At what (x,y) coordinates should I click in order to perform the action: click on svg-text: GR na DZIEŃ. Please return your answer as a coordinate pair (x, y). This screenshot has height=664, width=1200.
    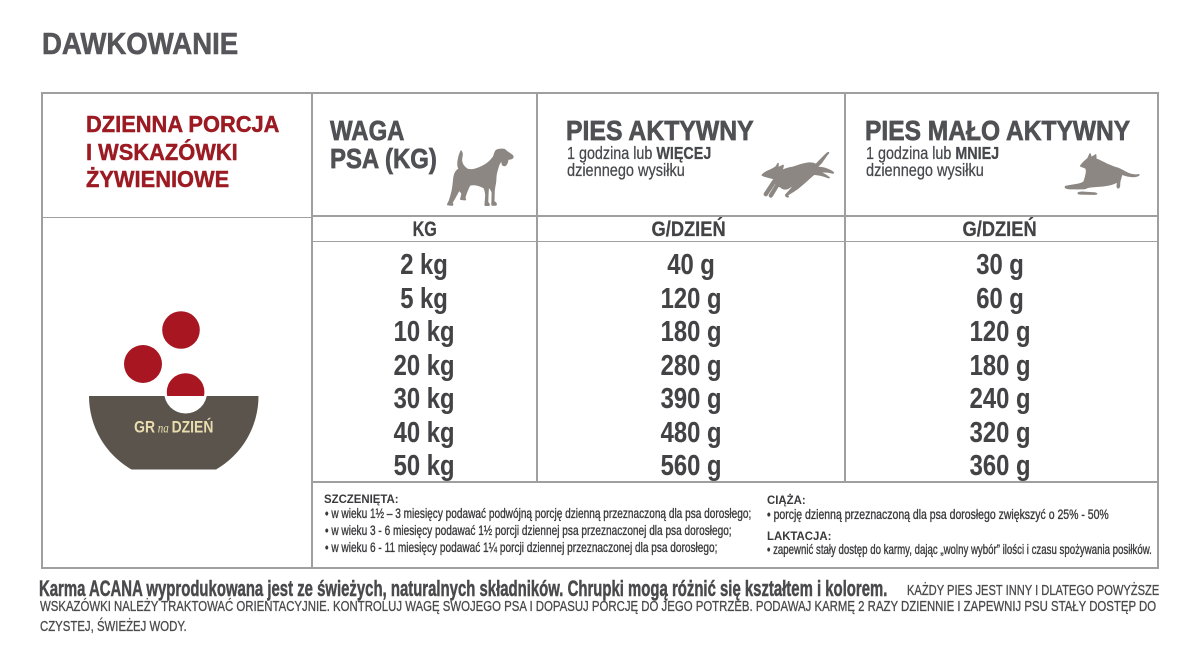
    Looking at the image, I should click on (173, 427).